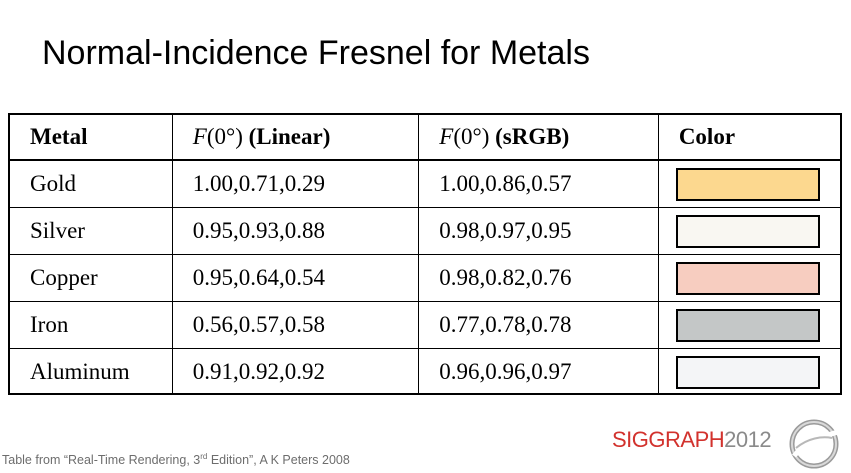 This screenshot has width=851, height=473. I want to click on table-row: Copper 0.95,0.64,0.54 0.98,0.82,0.76, so click(425, 278).